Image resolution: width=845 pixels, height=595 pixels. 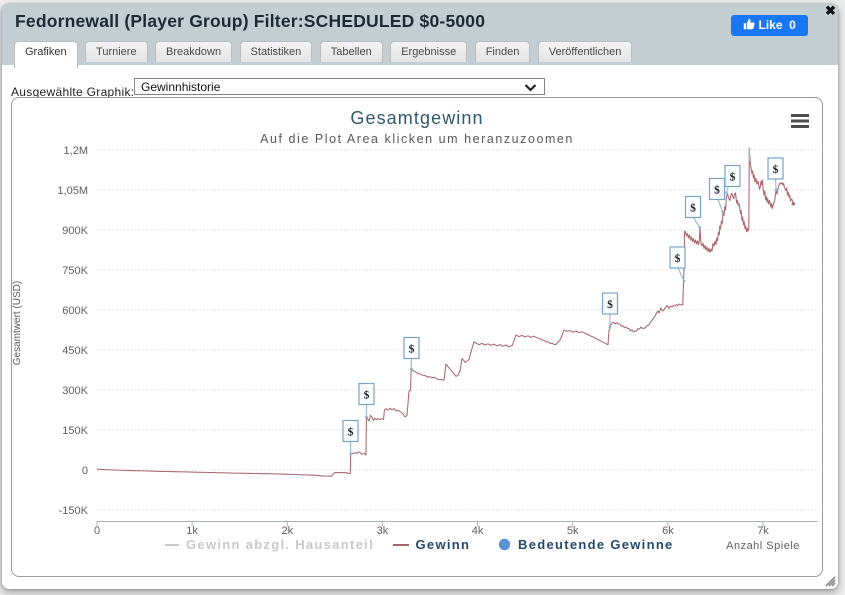 I want to click on svg-text: 3k, so click(x=383, y=531).